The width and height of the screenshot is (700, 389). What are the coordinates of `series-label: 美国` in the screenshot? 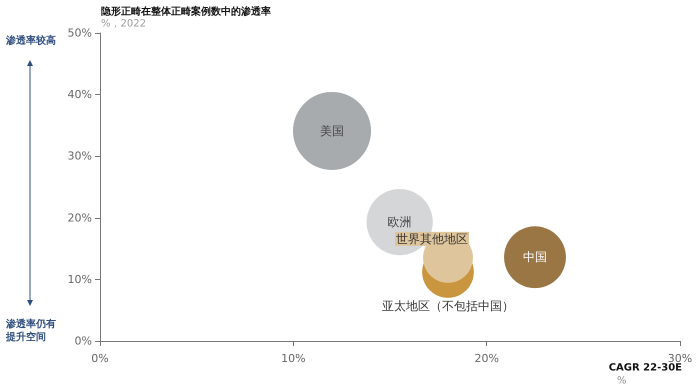 It's located at (332, 131).